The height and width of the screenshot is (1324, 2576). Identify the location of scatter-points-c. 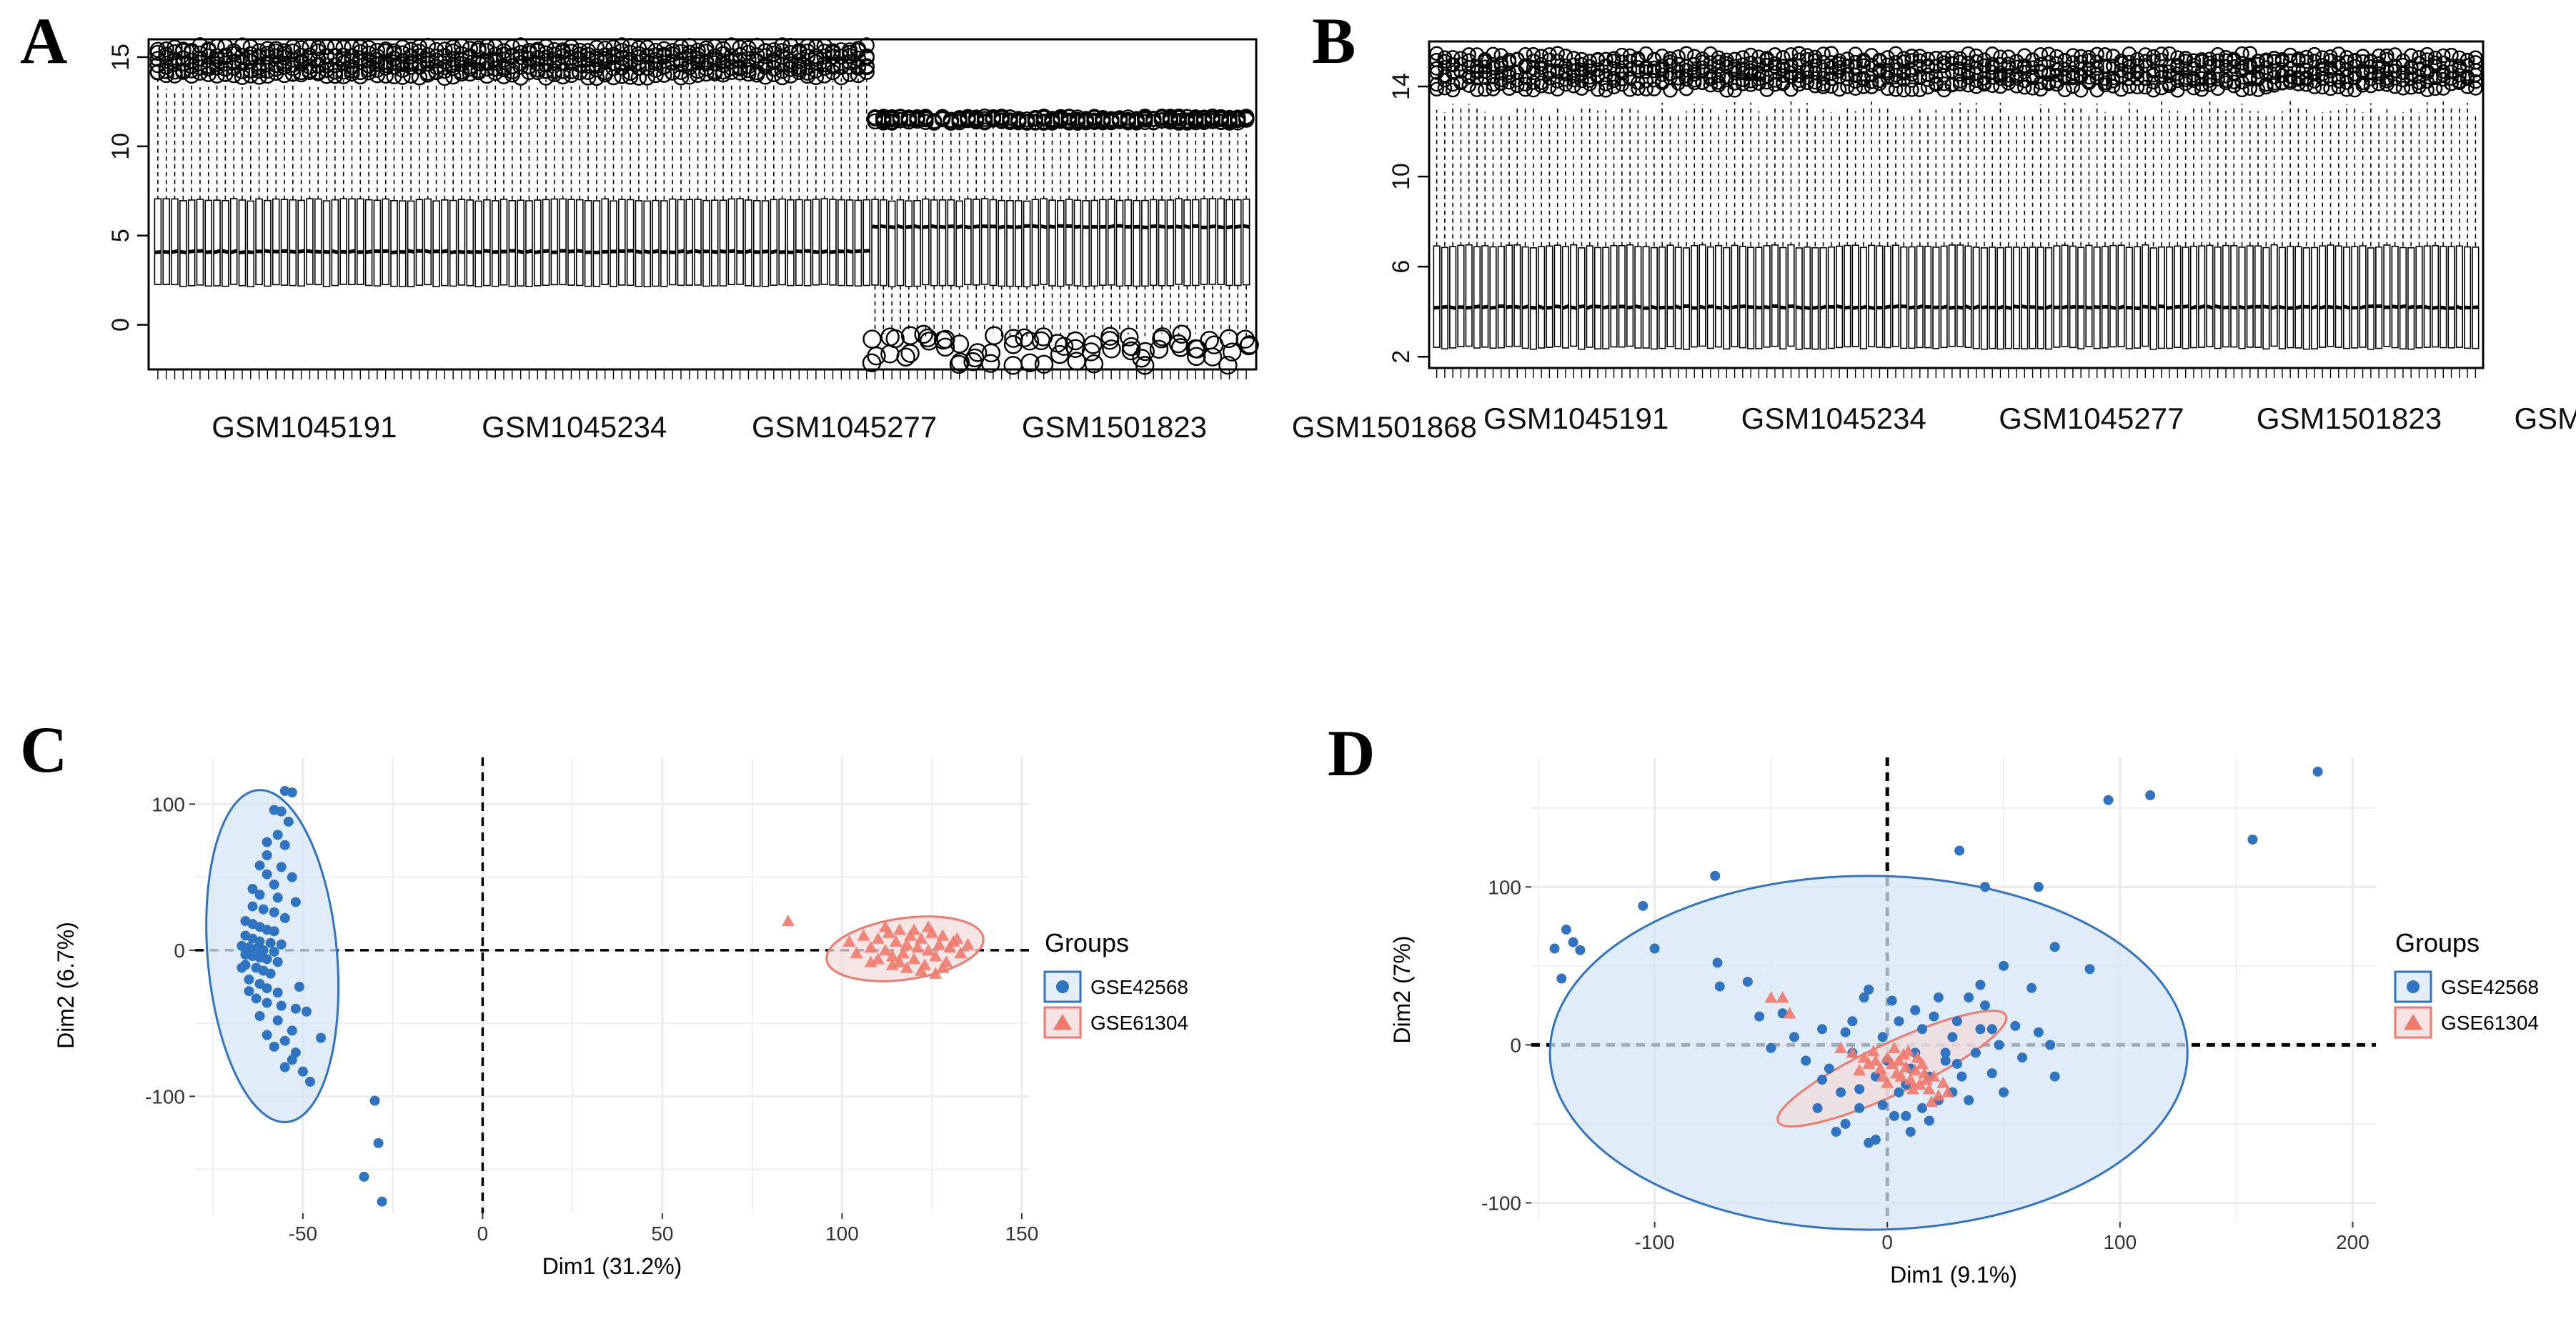
(606, 997).